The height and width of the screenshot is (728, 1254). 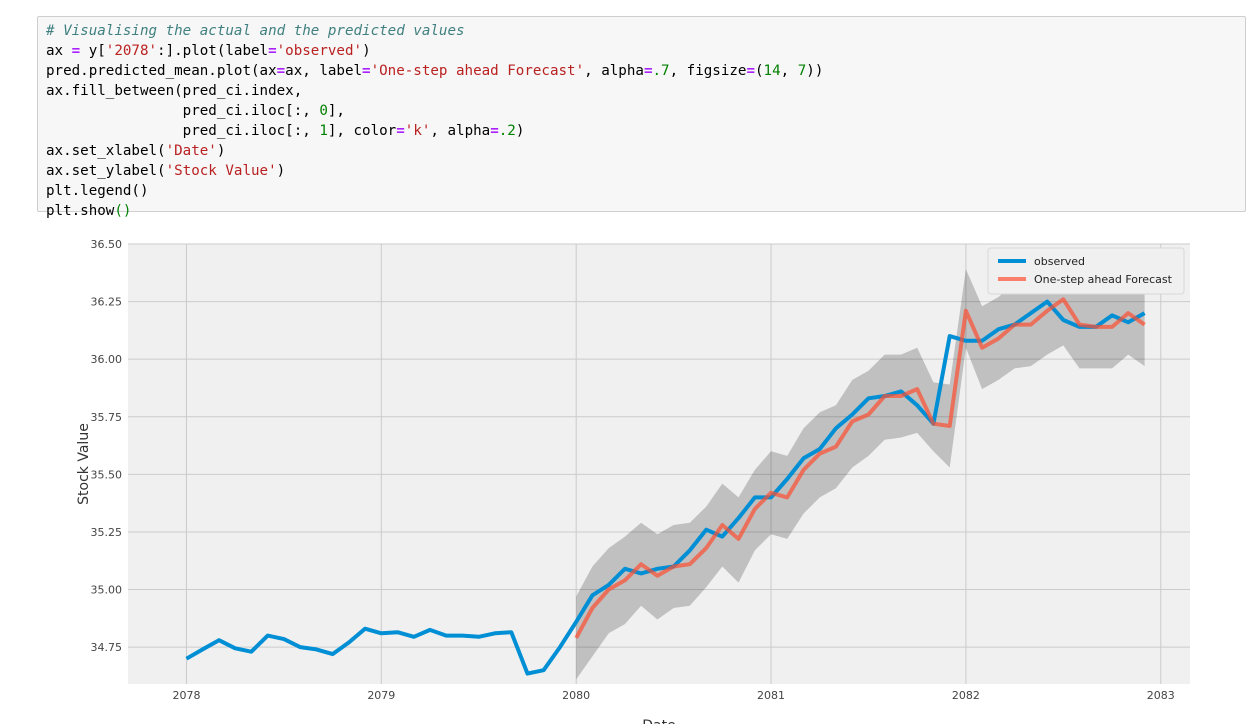 I want to click on code-line: pred_ci.iloc[:, 1], color='k', alpha=.2), so click(x=434, y=131).